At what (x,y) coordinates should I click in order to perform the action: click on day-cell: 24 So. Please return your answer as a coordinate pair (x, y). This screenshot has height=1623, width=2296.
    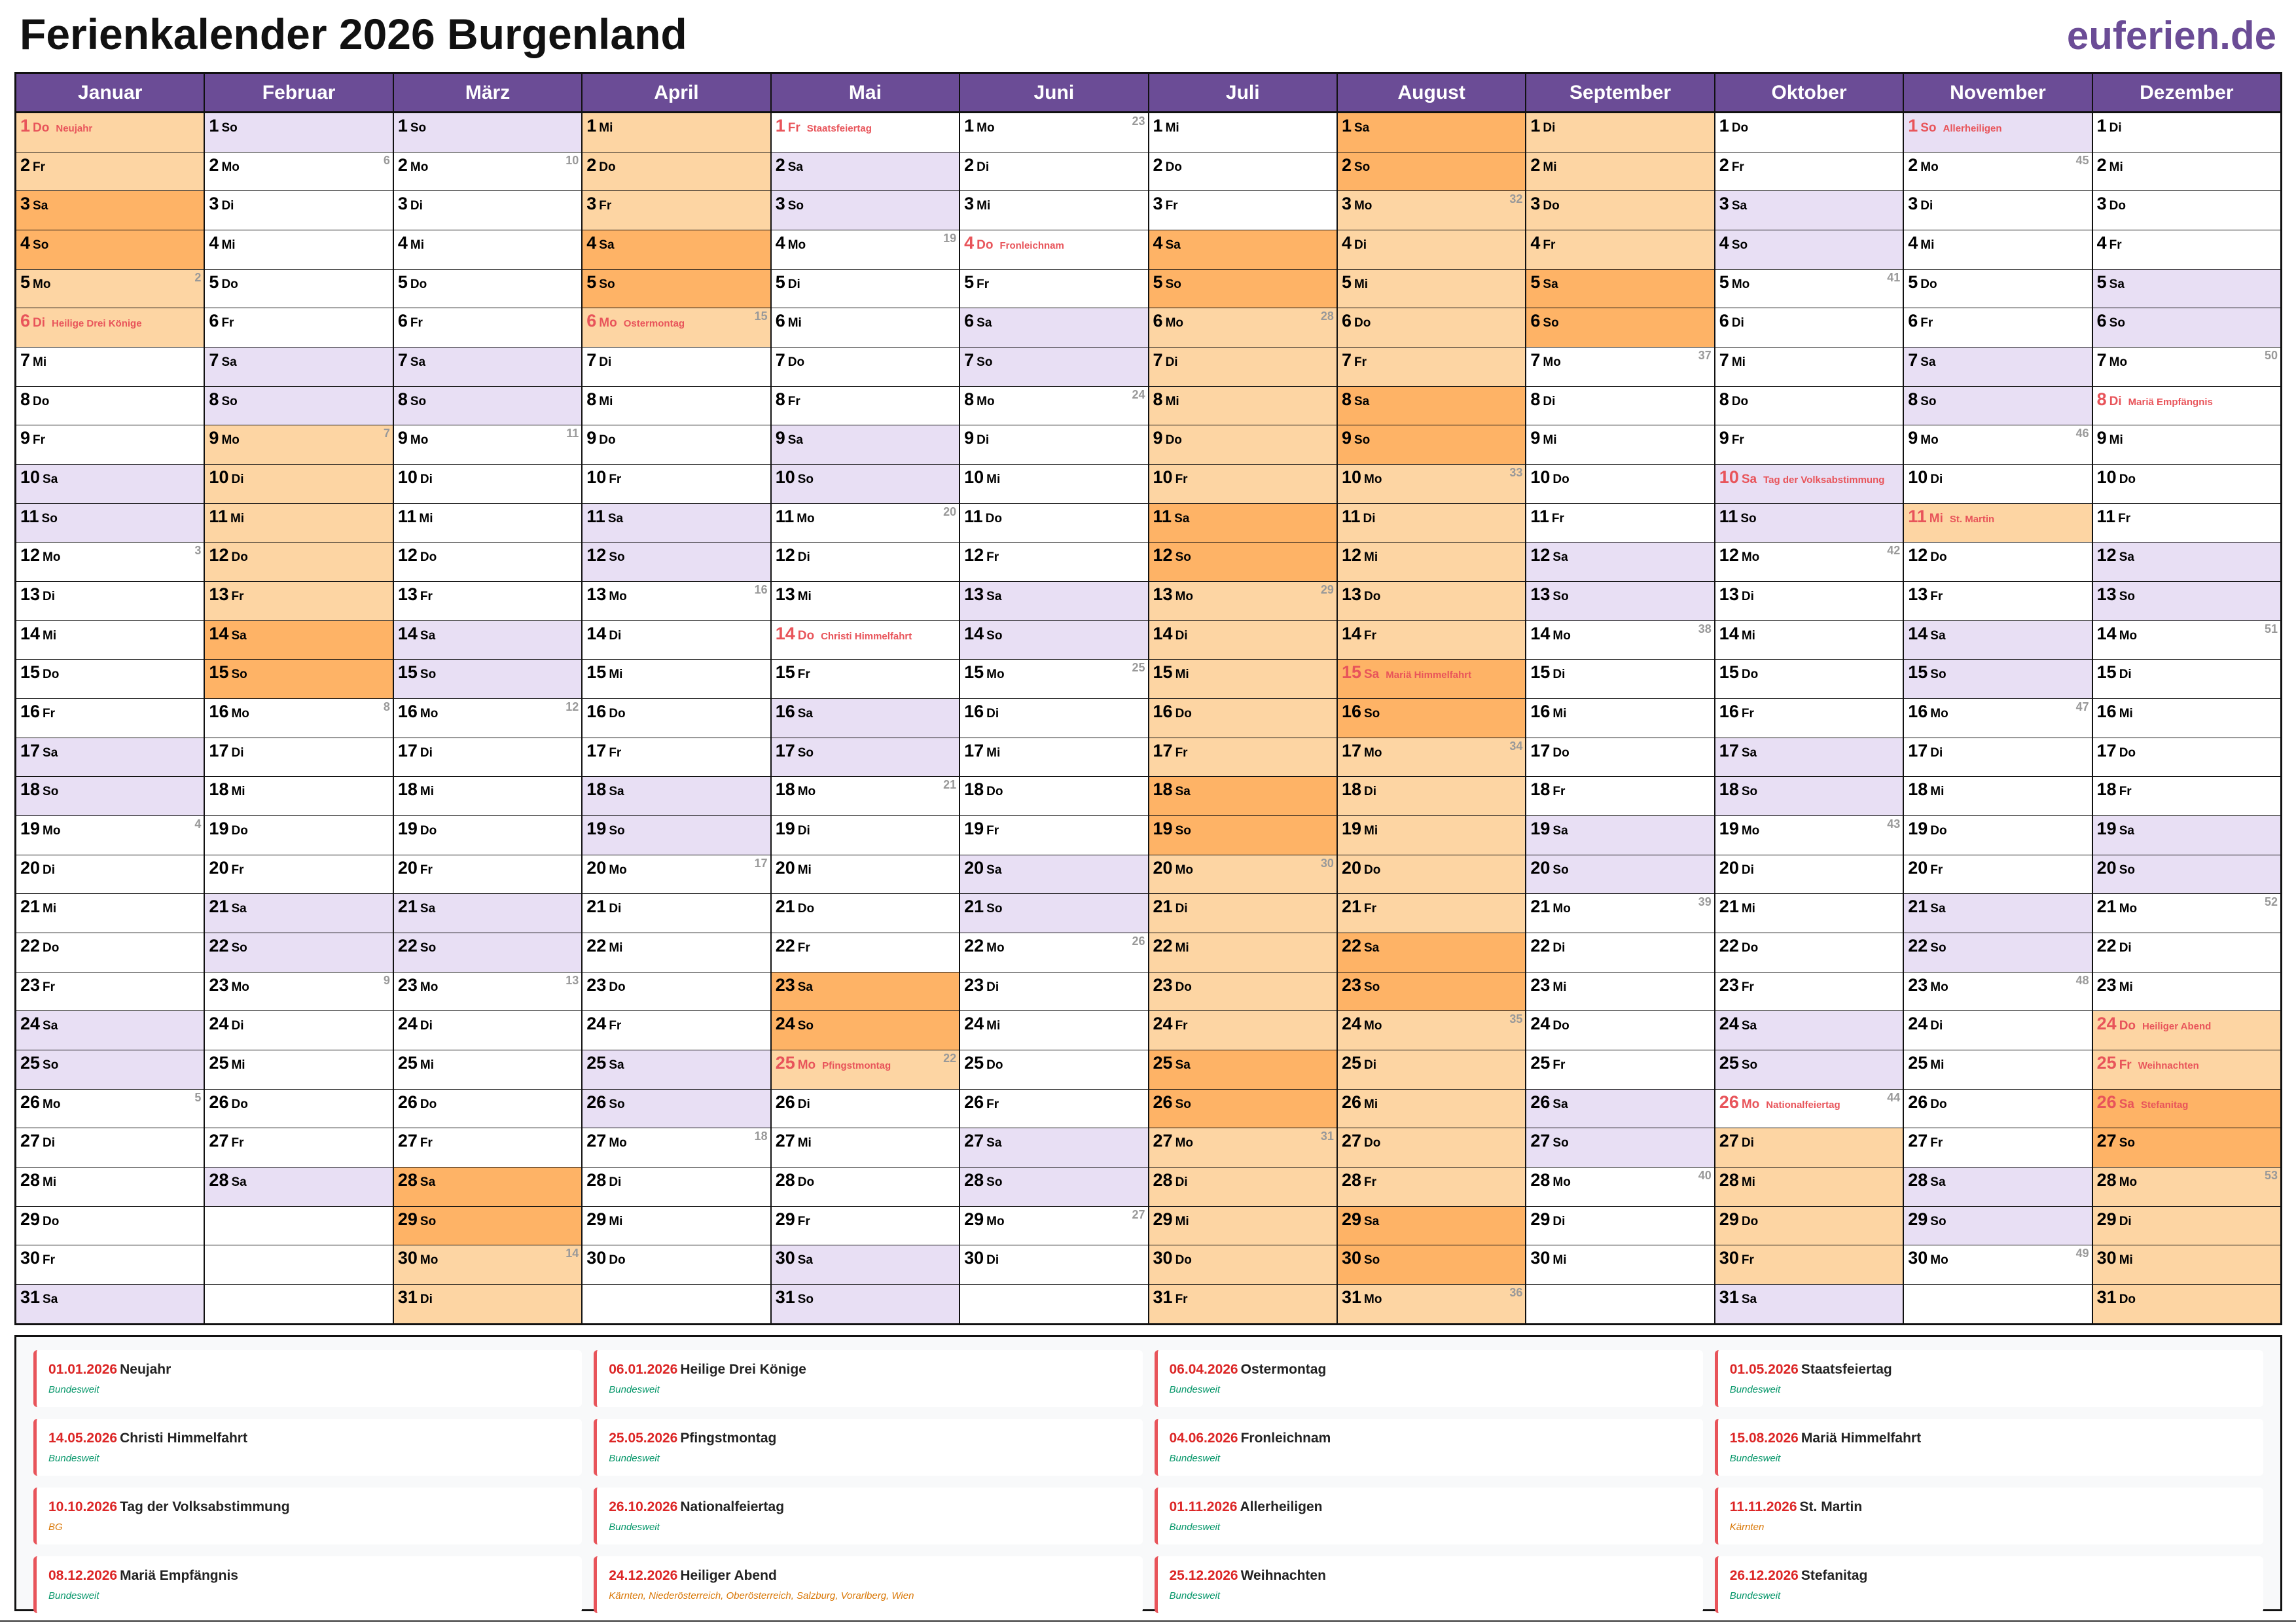
    Looking at the image, I should click on (865, 1031).